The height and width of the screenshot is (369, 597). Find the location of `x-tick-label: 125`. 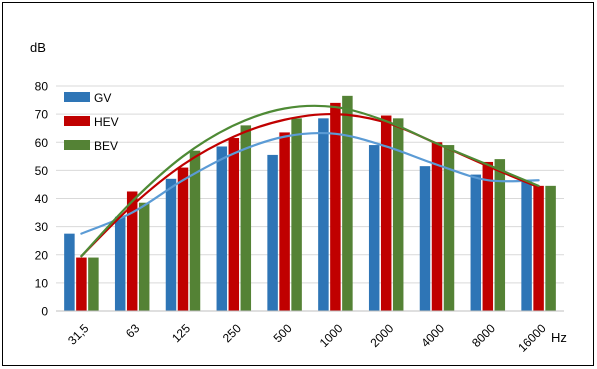

x-tick-label: 125 is located at coordinates (181, 333).